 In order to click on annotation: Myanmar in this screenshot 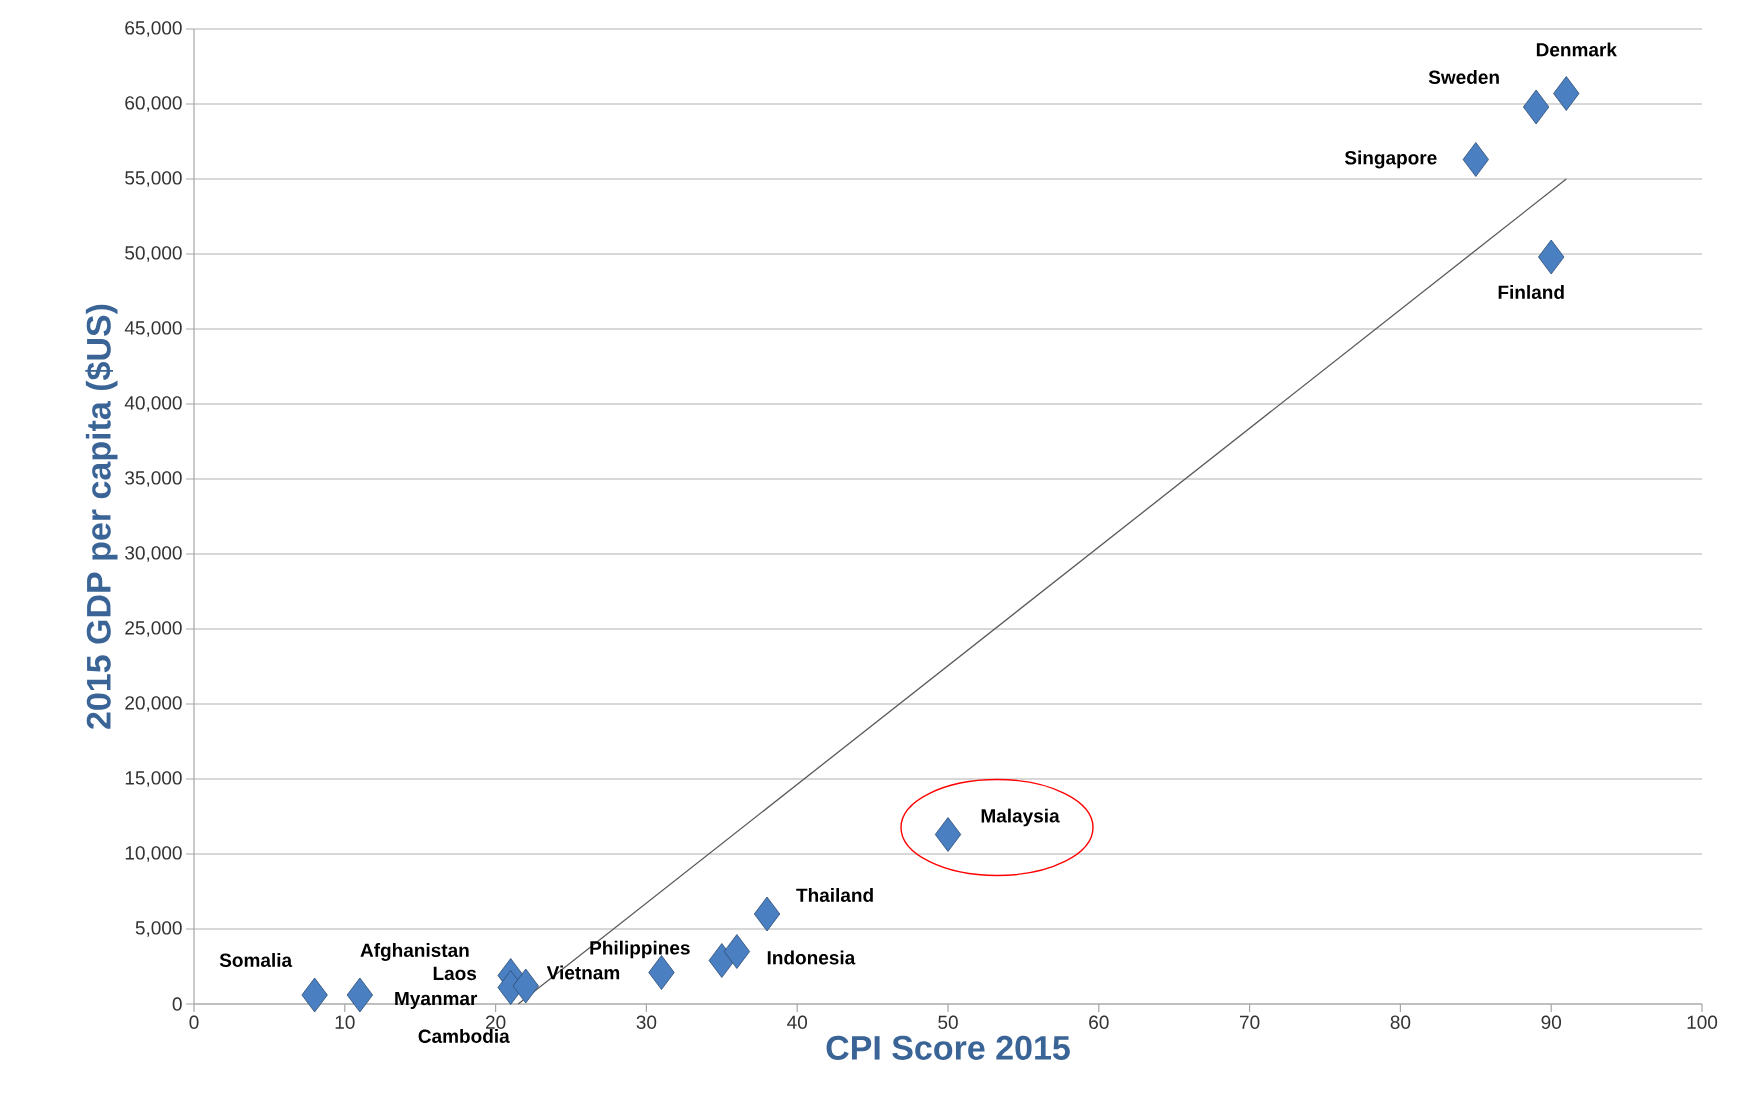, I will do `click(436, 1000)`.